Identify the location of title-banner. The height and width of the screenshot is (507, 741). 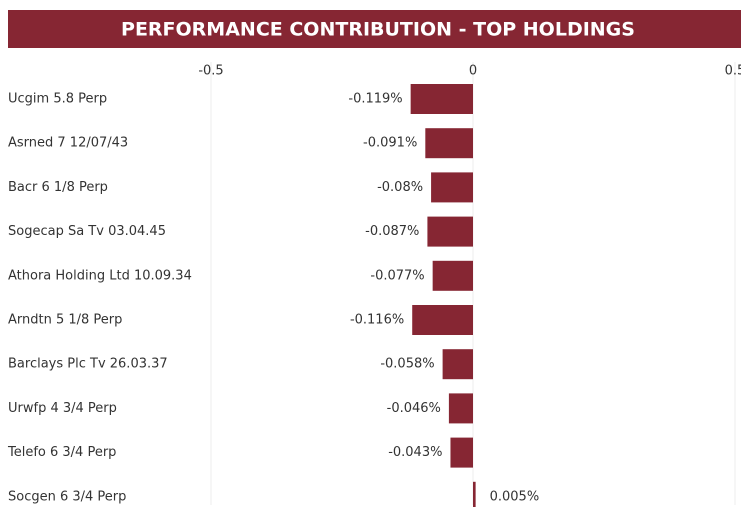
(374, 29).